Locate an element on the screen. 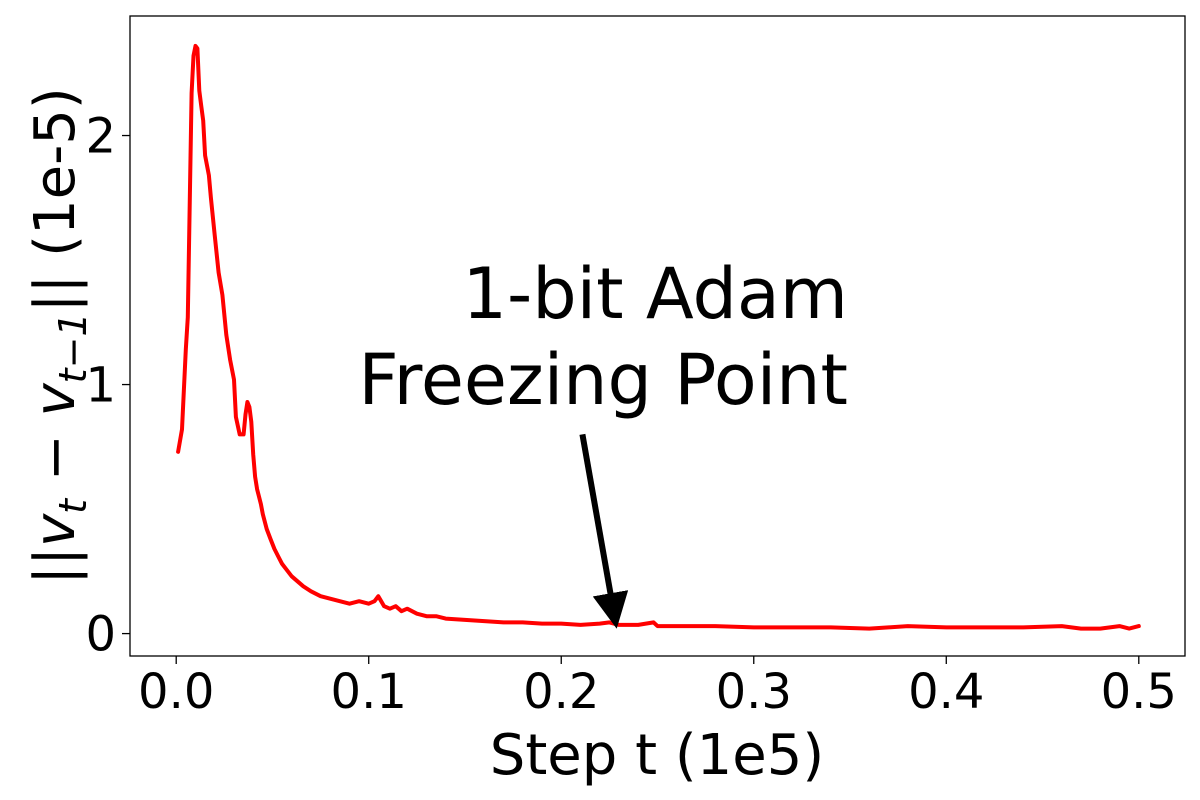  y-label-minus: − is located at coordinates (55, 457).